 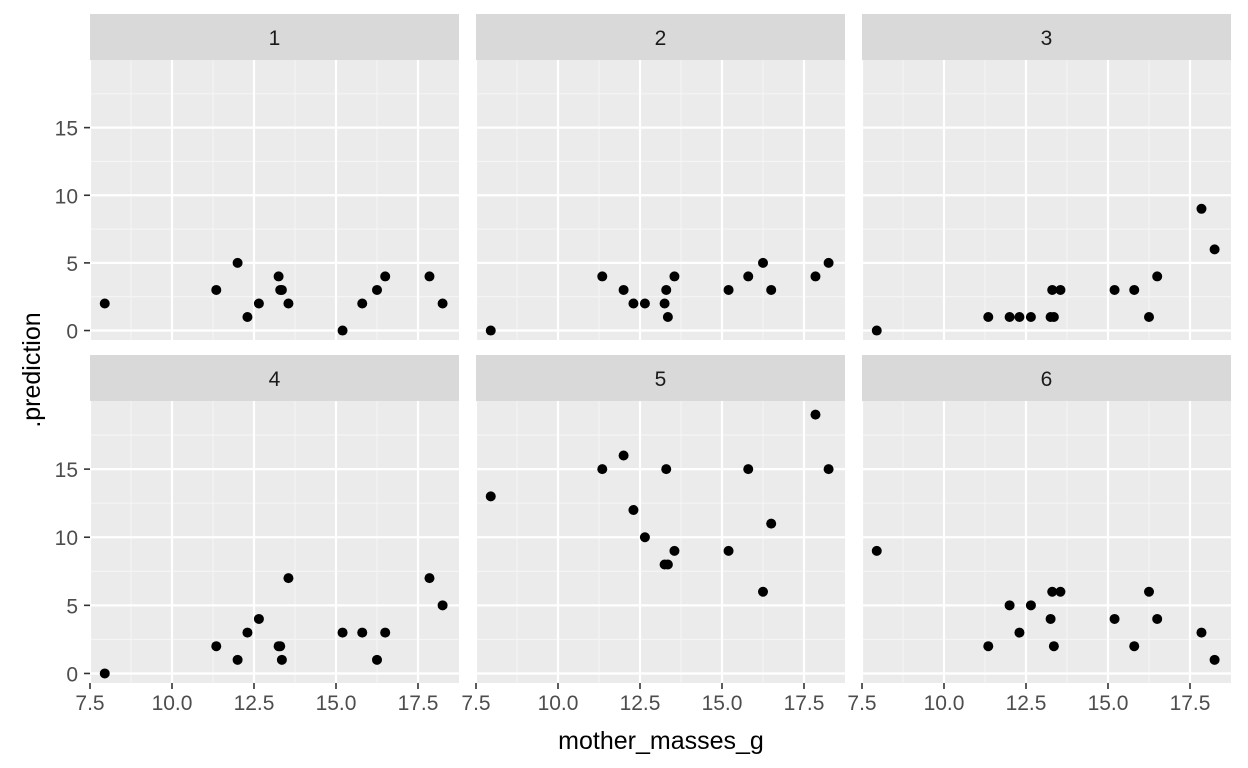 What do you see at coordinates (72, 606) in the screenshot?
I see `y-tick-label: 5` at bounding box center [72, 606].